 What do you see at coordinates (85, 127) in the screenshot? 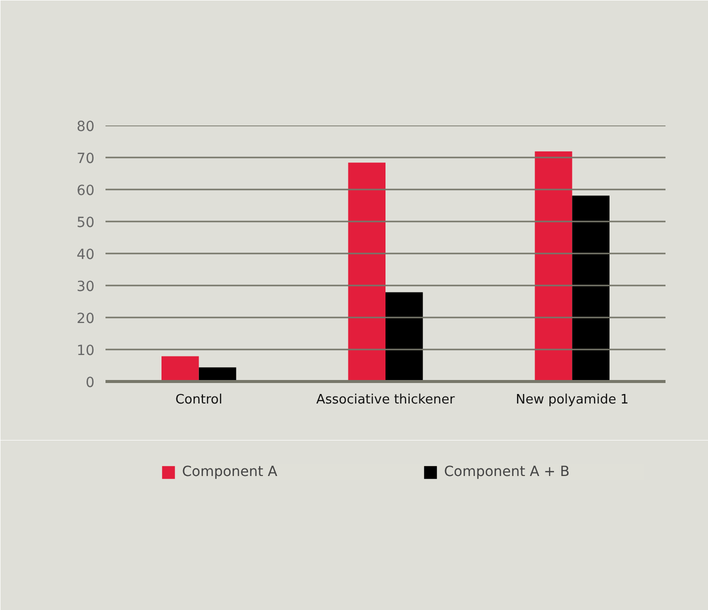
I see `y-tick-label: 80` at bounding box center [85, 127].